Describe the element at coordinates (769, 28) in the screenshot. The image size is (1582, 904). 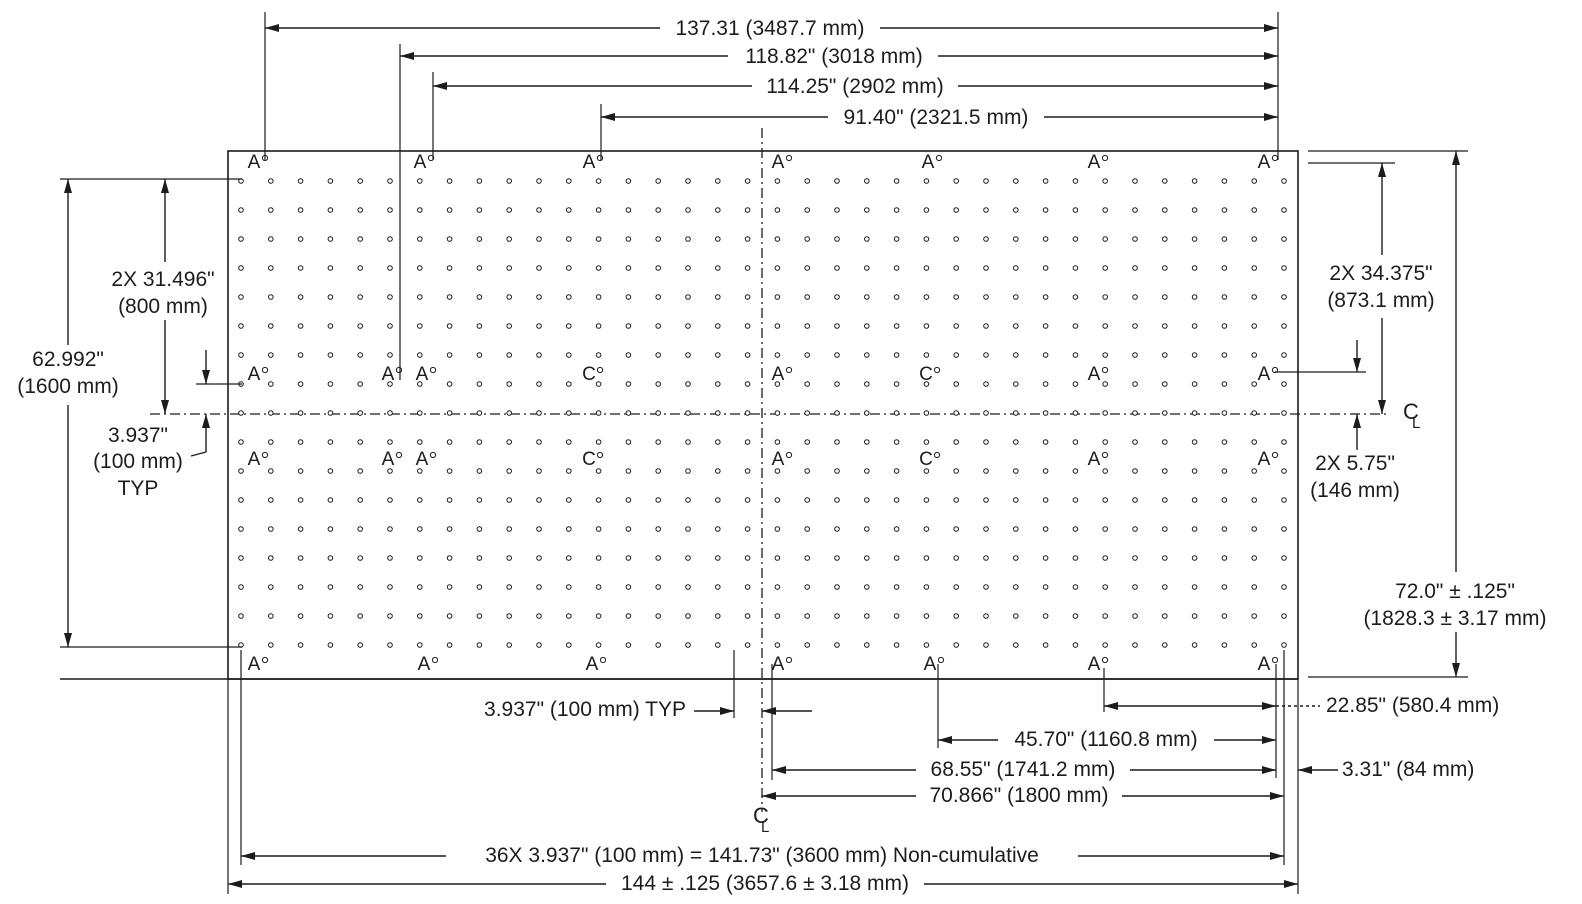
I see `svg-text: 137.31 (3487.7 mm)` at that location.